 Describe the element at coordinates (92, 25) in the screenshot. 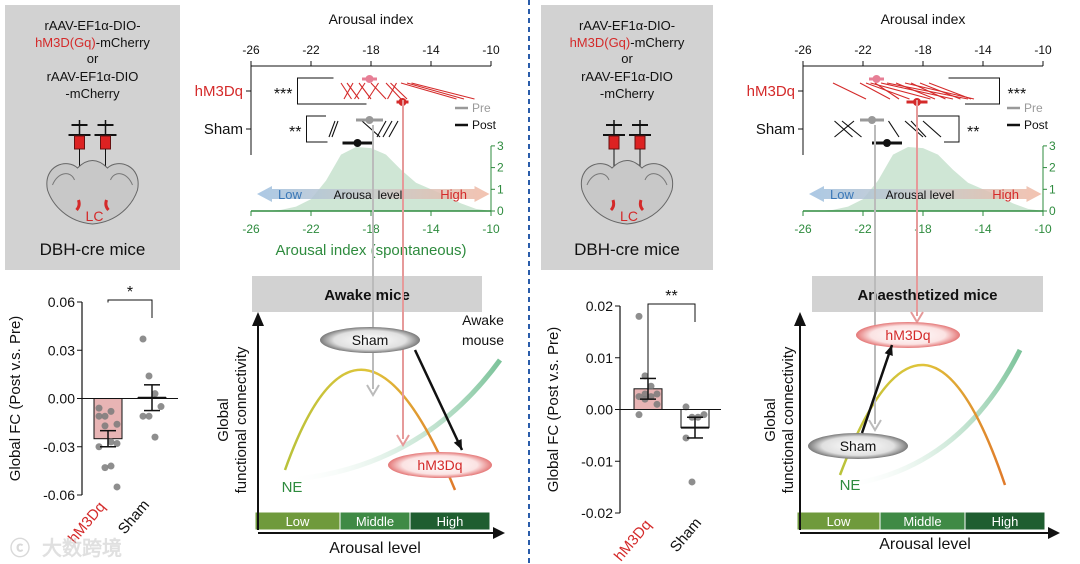

I see `construct-line-1: rAAV-EF1α-DIO-` at that location.